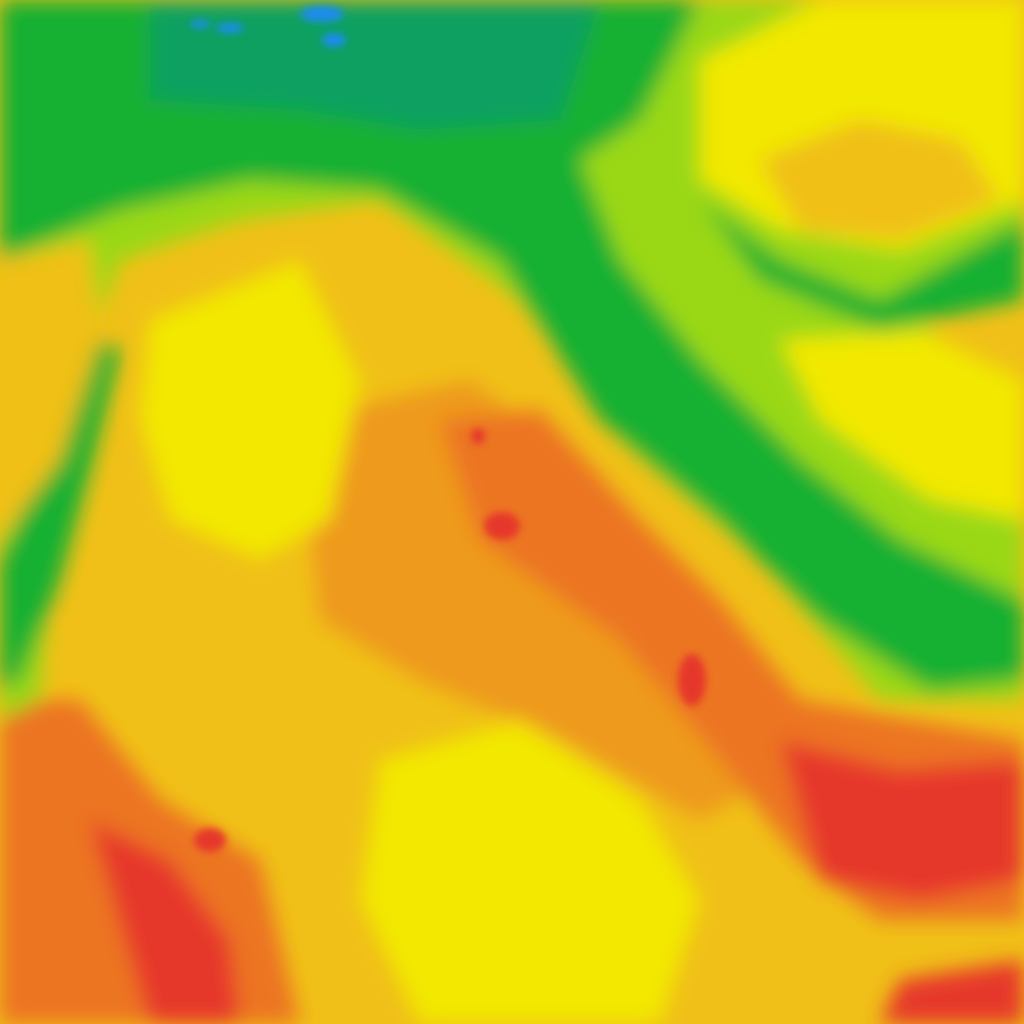 The width and height of the screenshot is (1024, 1024). Describe the element at coordinates (375, 65) in the screenshot. I see `teal-north` at that location.